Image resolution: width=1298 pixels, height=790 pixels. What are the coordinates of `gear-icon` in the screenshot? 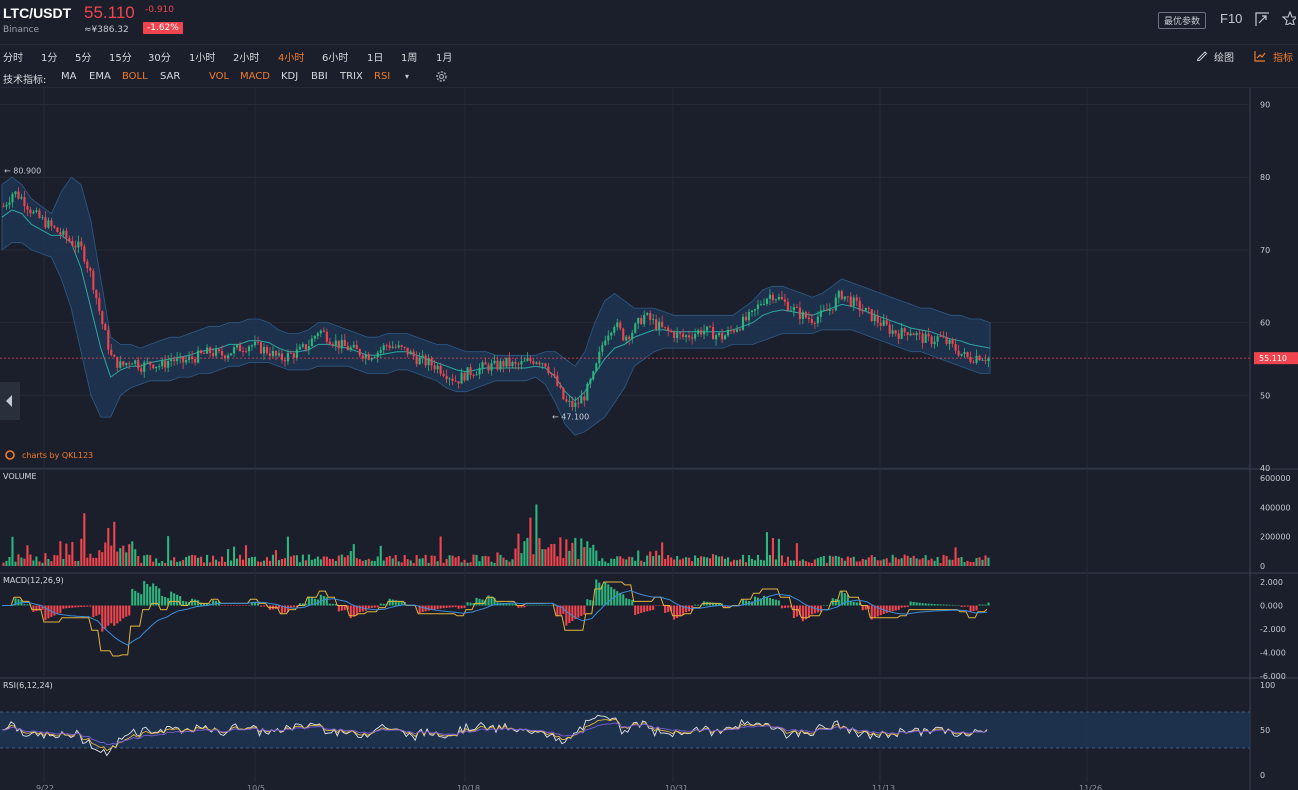 It's located at (441, 76).